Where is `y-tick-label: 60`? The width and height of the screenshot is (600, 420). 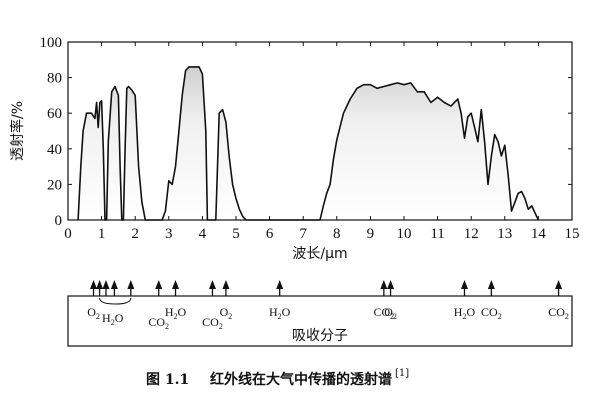
y-tick-label: 60 is located at coordinates (54, 114).